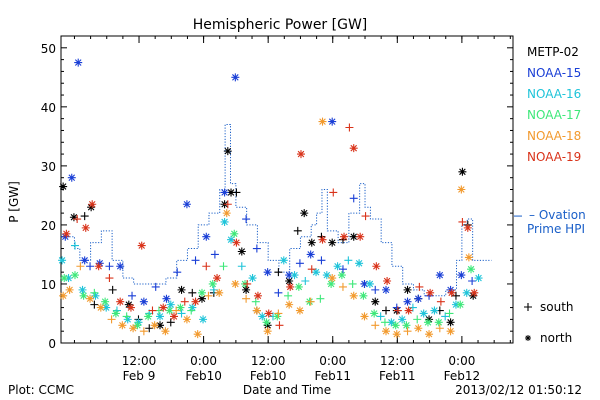  Describe the element at coordinates (462, 376) in the screenshot. I see `x-tick-label-date: Feb12` at that location.